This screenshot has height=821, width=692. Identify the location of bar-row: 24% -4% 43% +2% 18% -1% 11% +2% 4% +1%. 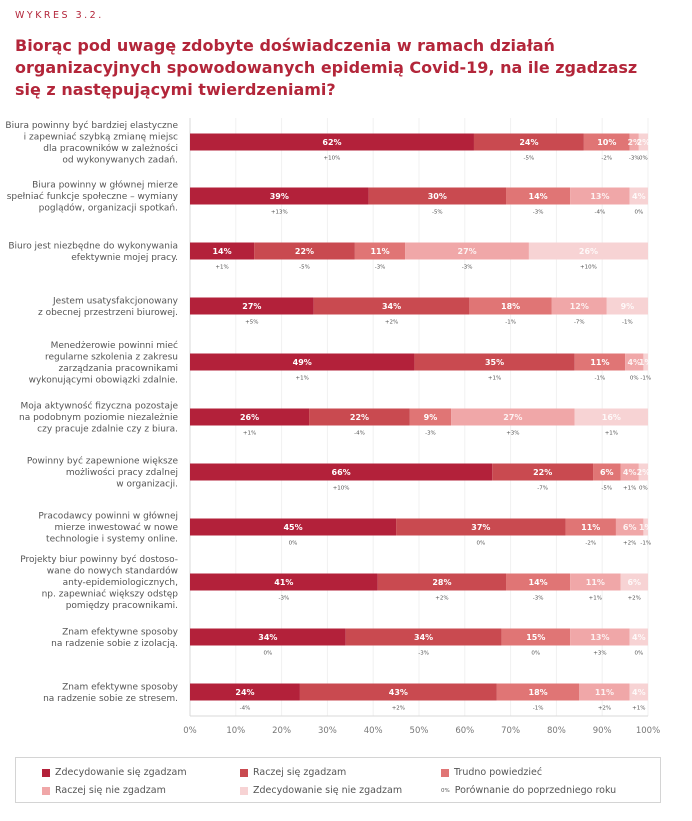
(419, 697).